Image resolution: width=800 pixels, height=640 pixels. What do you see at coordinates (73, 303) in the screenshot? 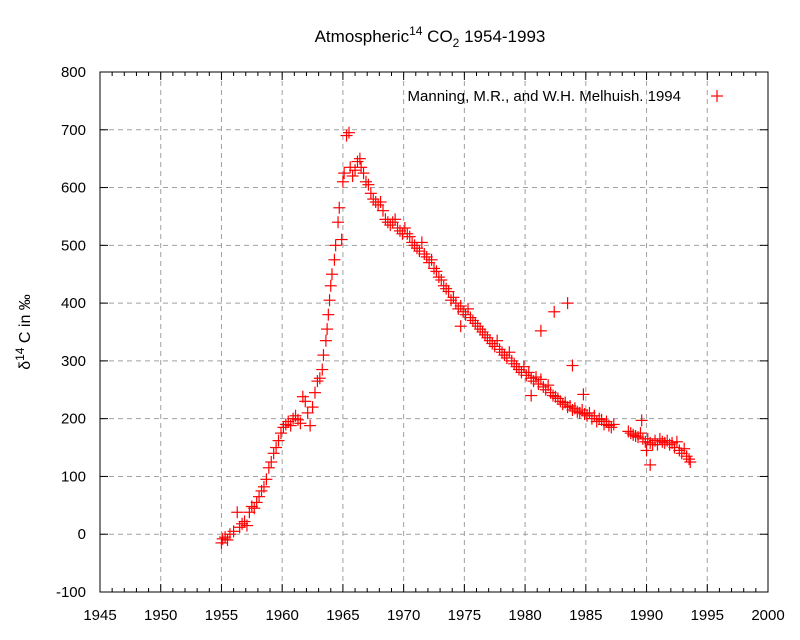
I see `y-tick-label: 400` at bounding box center [73, 303].